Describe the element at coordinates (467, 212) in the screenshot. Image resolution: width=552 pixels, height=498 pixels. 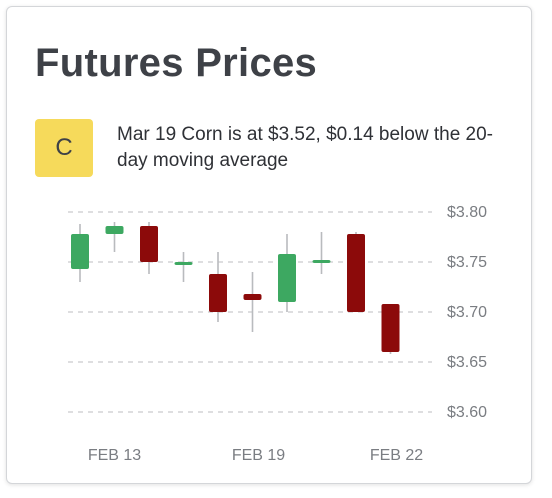
I see `y-tick-label: $3.80` at that location.